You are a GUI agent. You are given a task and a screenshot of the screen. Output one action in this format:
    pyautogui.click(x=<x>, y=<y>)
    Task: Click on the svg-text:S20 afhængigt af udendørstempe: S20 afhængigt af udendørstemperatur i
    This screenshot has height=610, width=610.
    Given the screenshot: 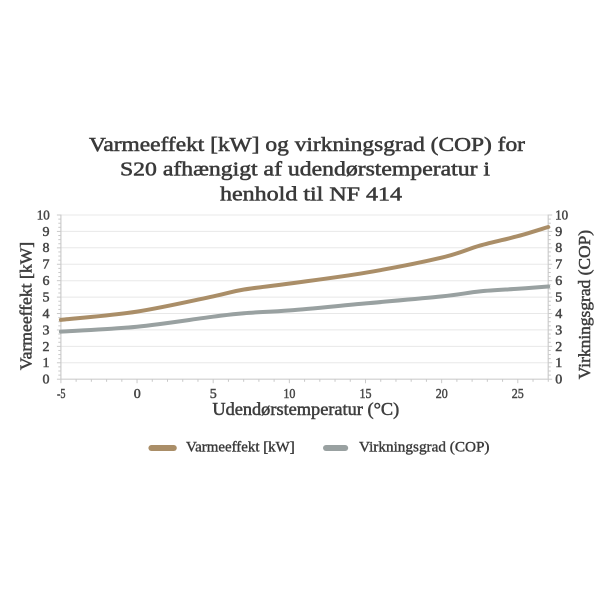 What is the action you would take?
    pyautogui.click(x=305, y=170)
    